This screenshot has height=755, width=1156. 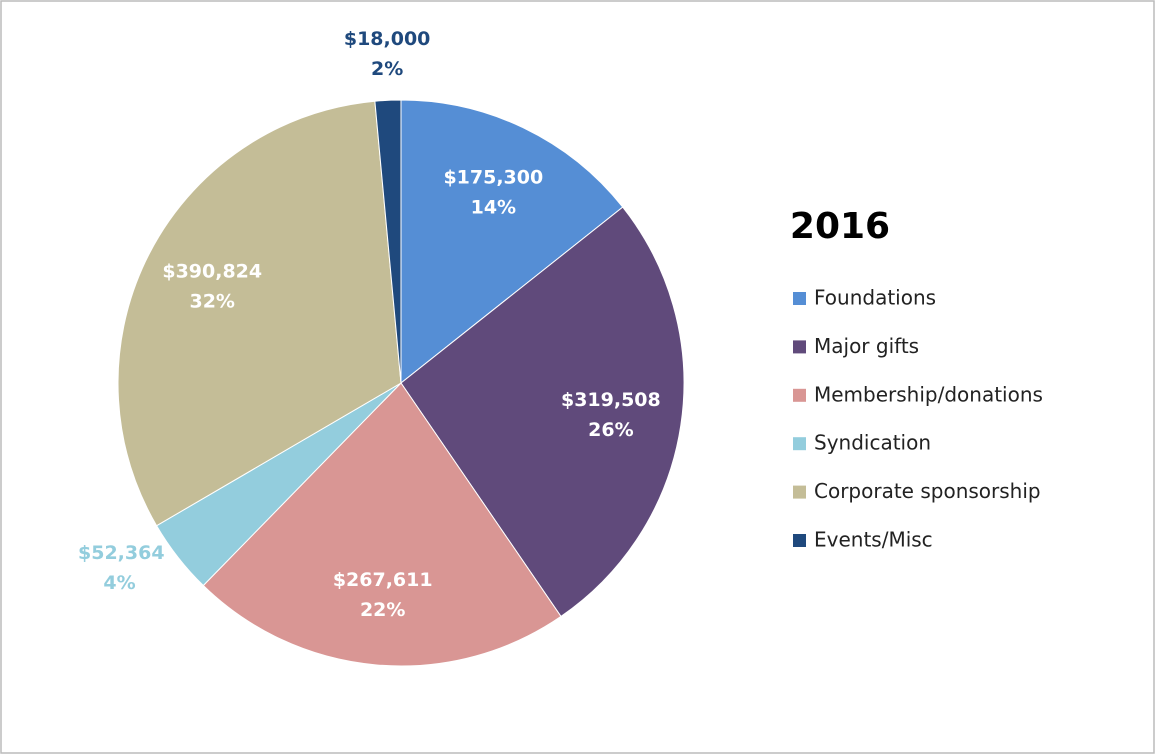 What do you see at coordinates (119, 583) in the screenshot?
I see `percent-label: 4%` at bounding box center [119, 583].